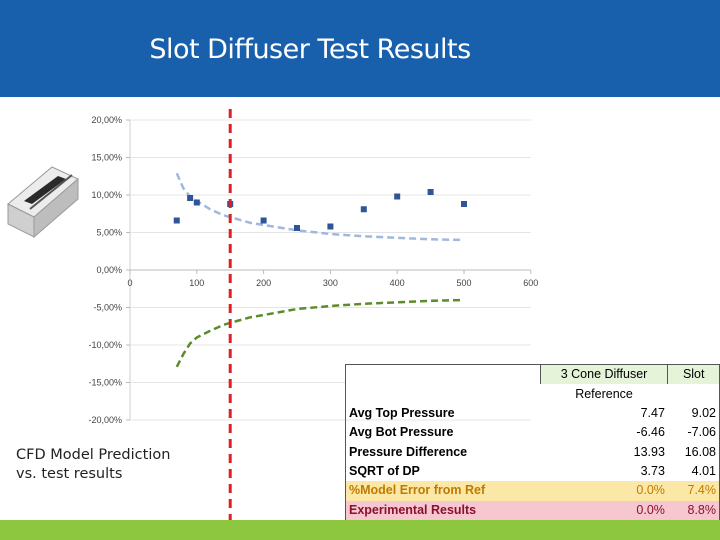 The height and width of the screenshot is (540, 720). I want to click on caption-line-2: vs. test results, so click(69, 474).